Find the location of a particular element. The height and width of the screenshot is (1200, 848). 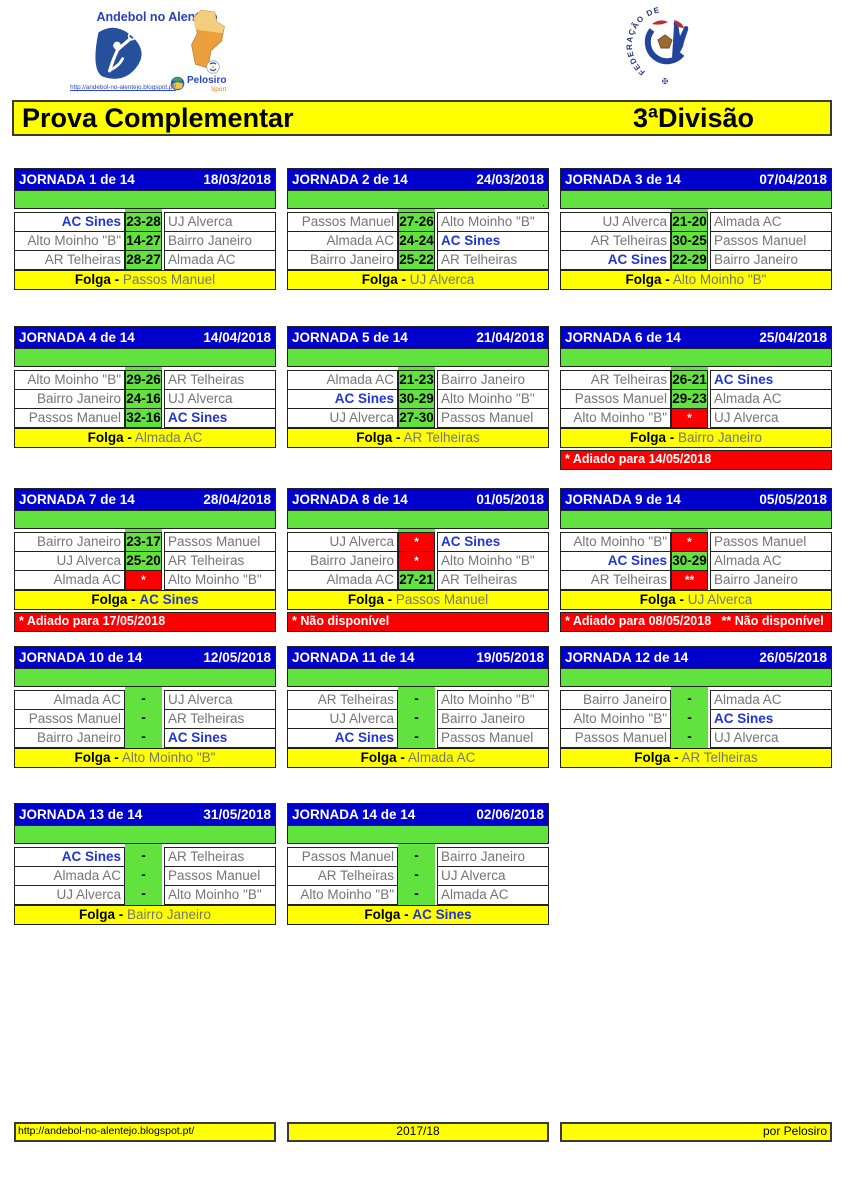

match-row: AR Telheiras 30-25 Passos Manuel is located at coordinates (696, 241).